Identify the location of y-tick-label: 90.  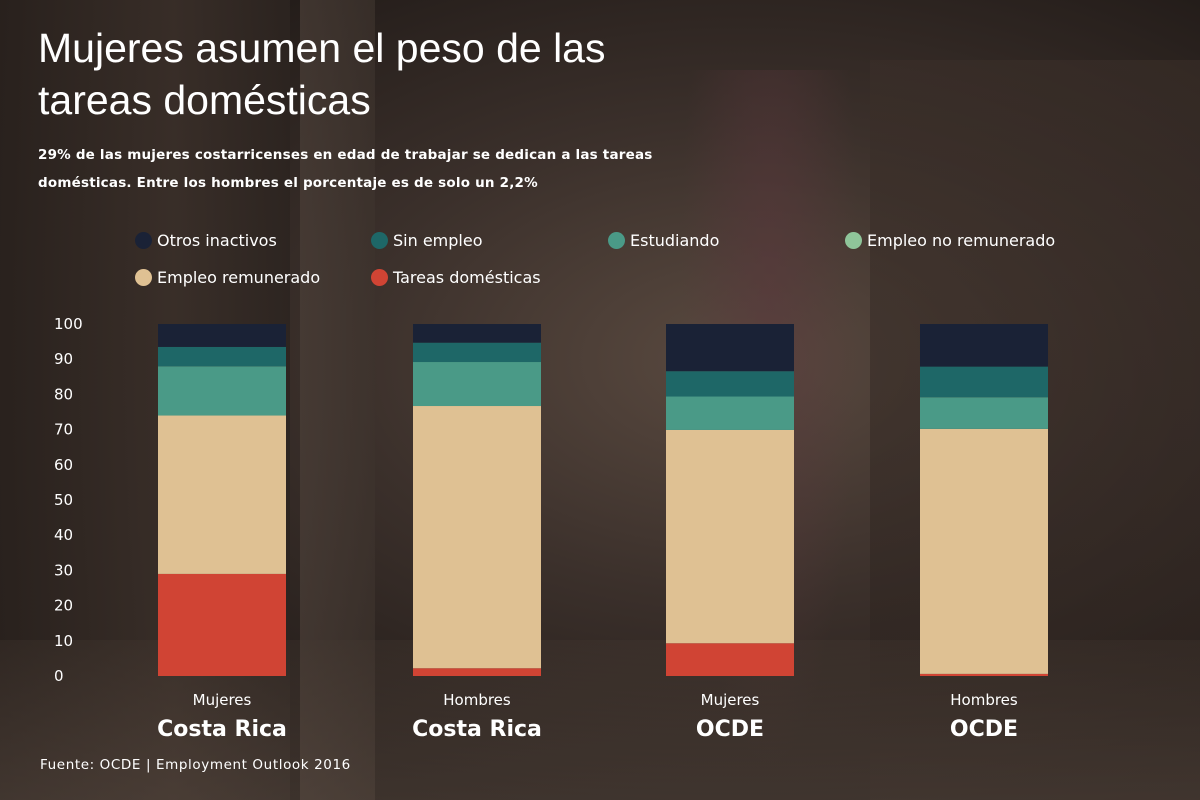
(63, 359).